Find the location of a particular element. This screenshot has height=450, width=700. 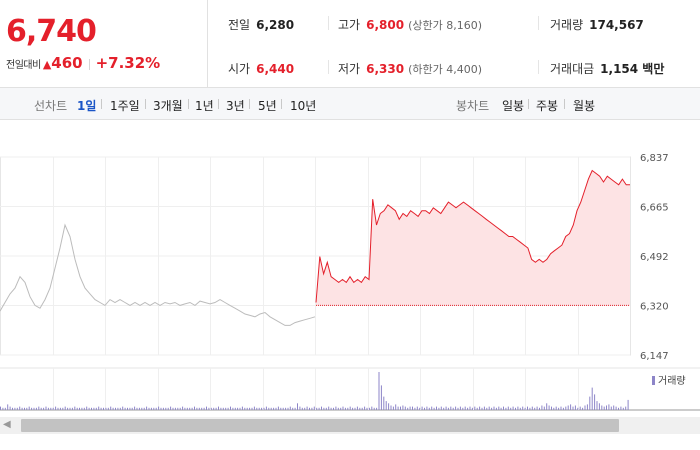

tab-1day: 1일 is located at coordinates (87, 106).